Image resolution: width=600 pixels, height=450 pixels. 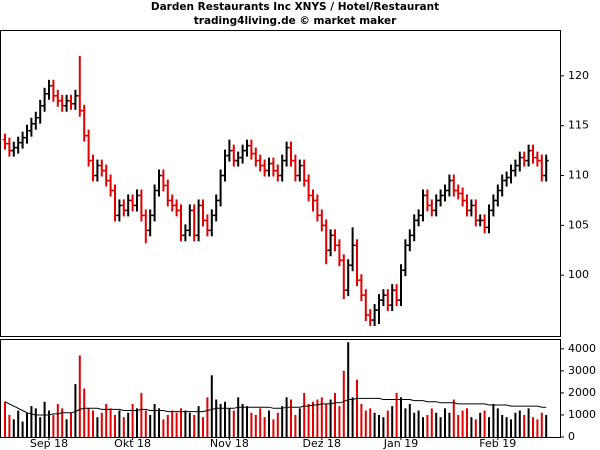 What do you see at coordinates (571, 436) in the screenshot?
I see `y-tick-label: 0` at bounding box center [571, 436].